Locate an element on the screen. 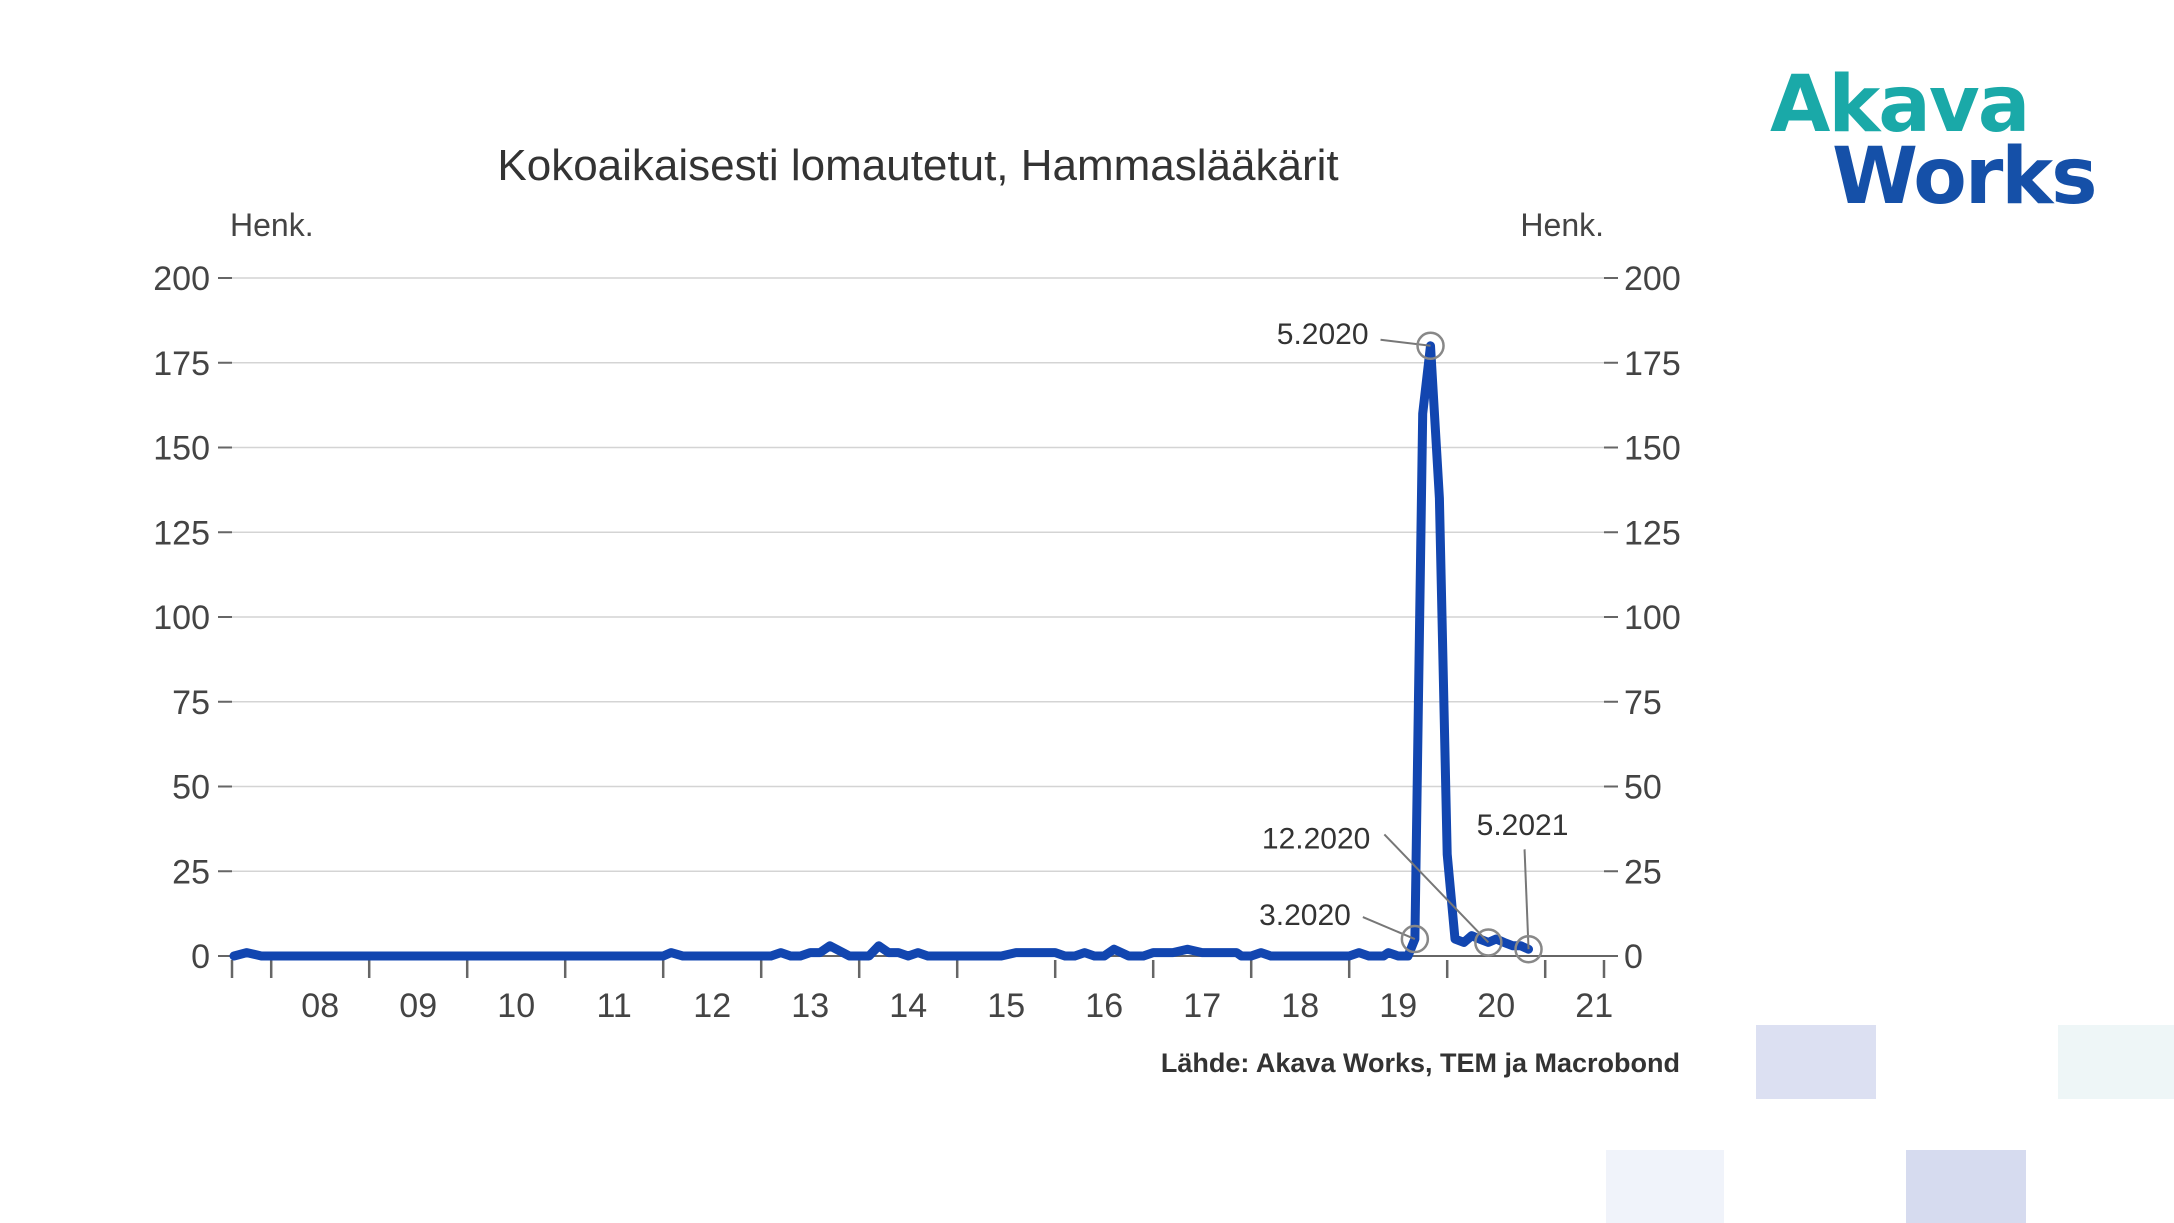 This screenshot has height=1223, width=2174. annotation-label: 5.2021 is located at coordinates (1523, 825).